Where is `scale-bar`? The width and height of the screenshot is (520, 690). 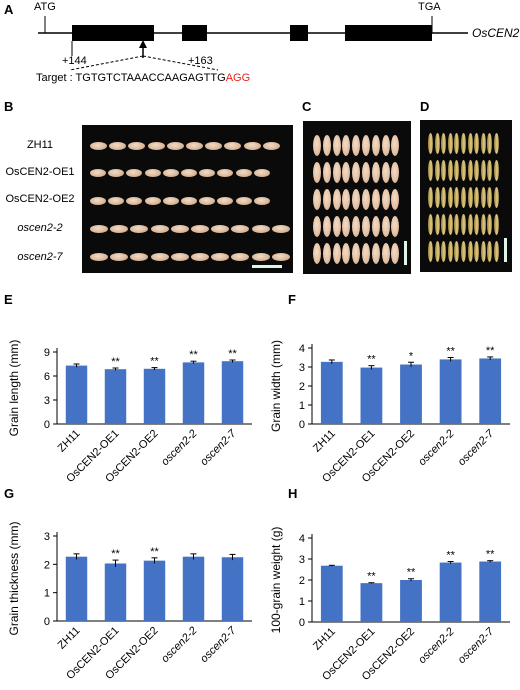
scale-bar is located at coordinates (405, 253).